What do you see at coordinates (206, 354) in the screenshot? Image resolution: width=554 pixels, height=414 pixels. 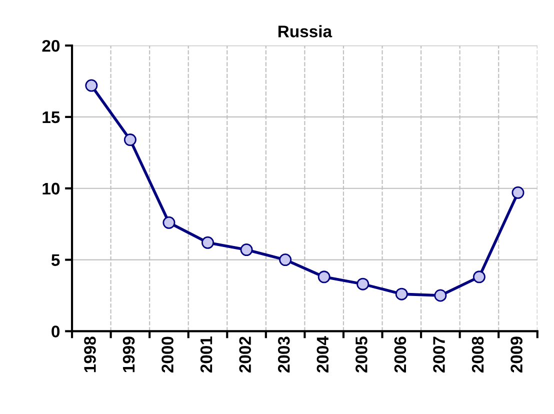 I see `x-tick-label: 2001` at bounding box center [206, 354].